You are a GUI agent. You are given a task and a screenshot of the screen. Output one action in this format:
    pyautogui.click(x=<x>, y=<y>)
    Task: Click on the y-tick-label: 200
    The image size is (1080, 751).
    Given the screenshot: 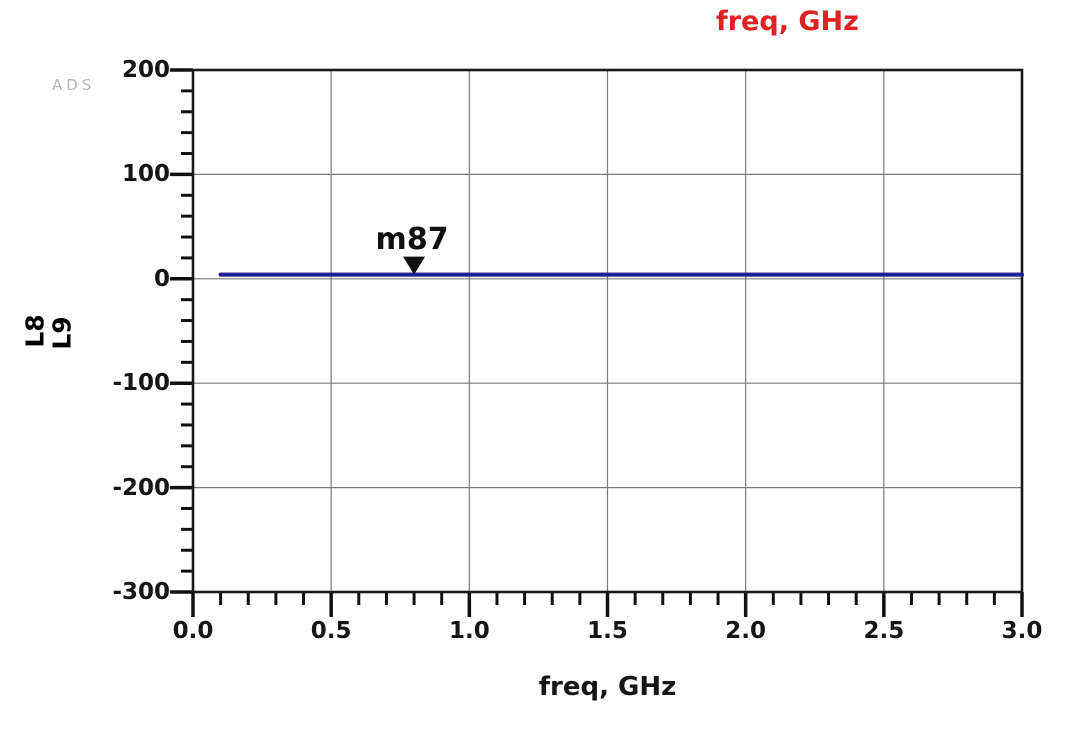 What is the action you would take?
    pyautogui.click(x=145, y=70)
    